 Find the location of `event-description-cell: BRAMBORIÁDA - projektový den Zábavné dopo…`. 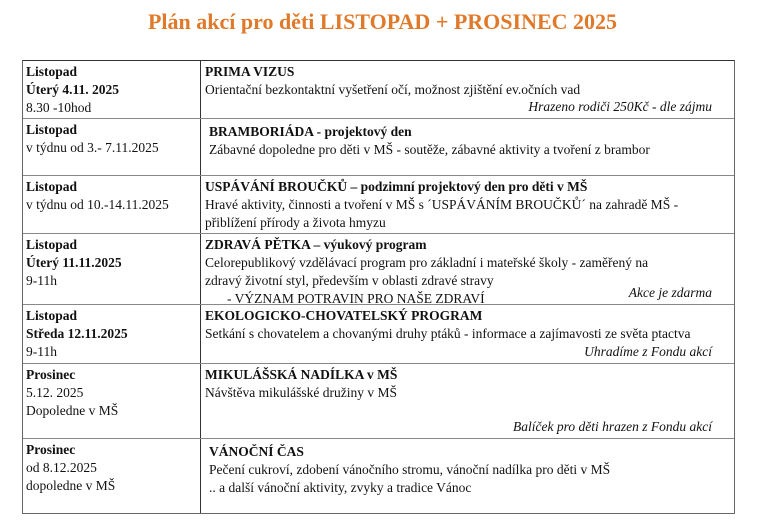

event-description-cell: BRAMBORIÁDA - projektový den Zábavné dopo… is located at coordinates (467, 147).